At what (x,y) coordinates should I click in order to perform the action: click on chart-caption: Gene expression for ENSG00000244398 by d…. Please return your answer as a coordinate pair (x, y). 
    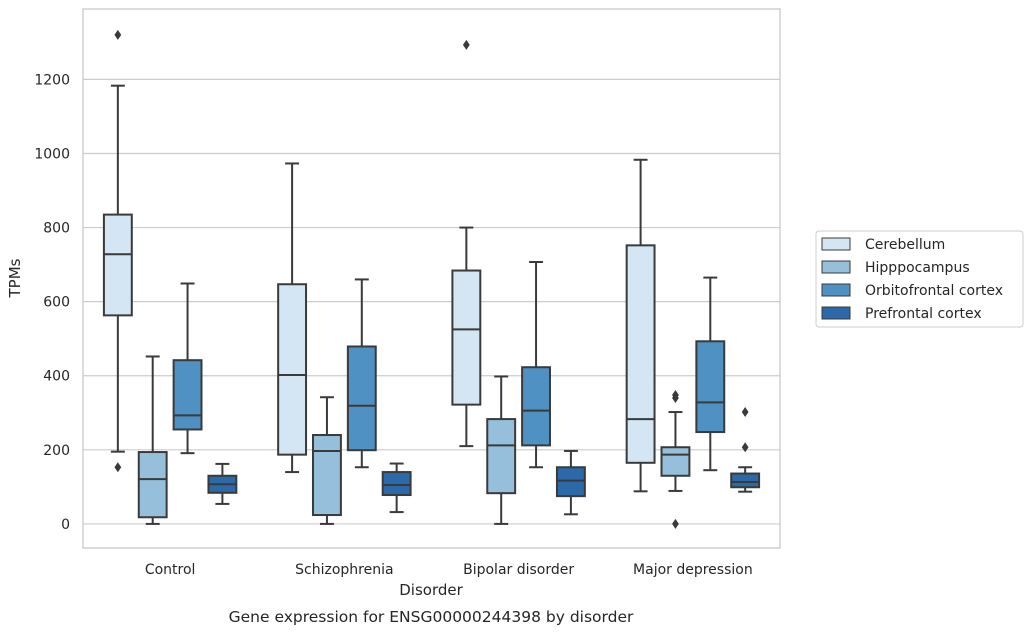
    Looking at the image, I should click on (431, 617).